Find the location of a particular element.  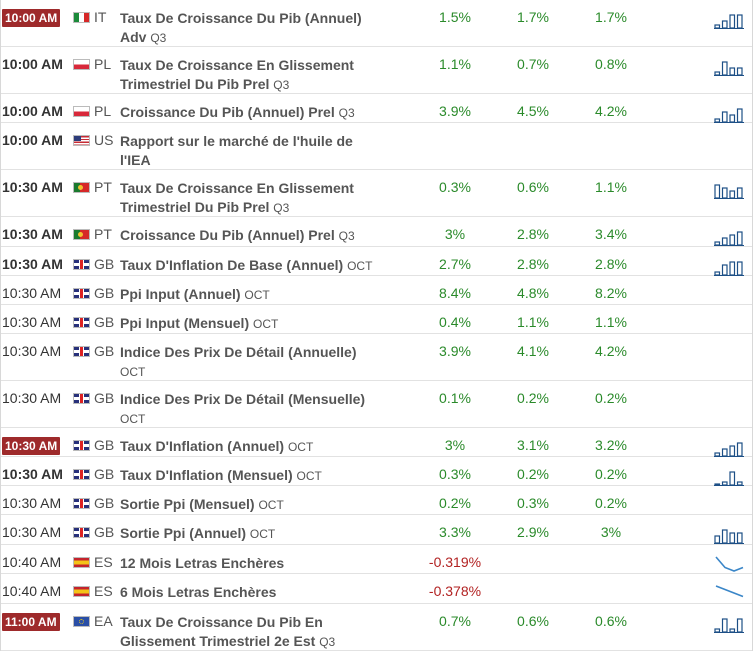

event-name: Indice Des Prix De Détail (Annuelle) OCT is located at coordinates (251, 358).